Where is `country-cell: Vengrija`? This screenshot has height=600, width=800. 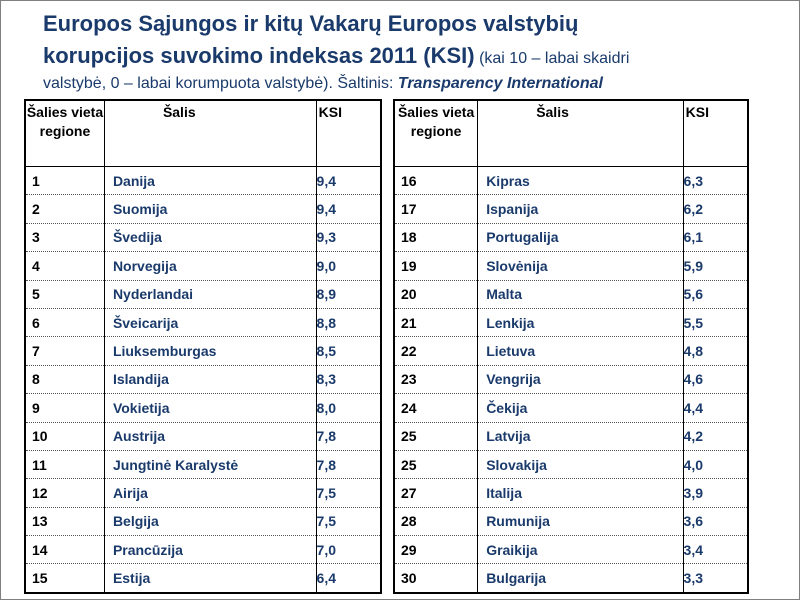 country-cell: Vengrija is located at coordinates (580, 380).